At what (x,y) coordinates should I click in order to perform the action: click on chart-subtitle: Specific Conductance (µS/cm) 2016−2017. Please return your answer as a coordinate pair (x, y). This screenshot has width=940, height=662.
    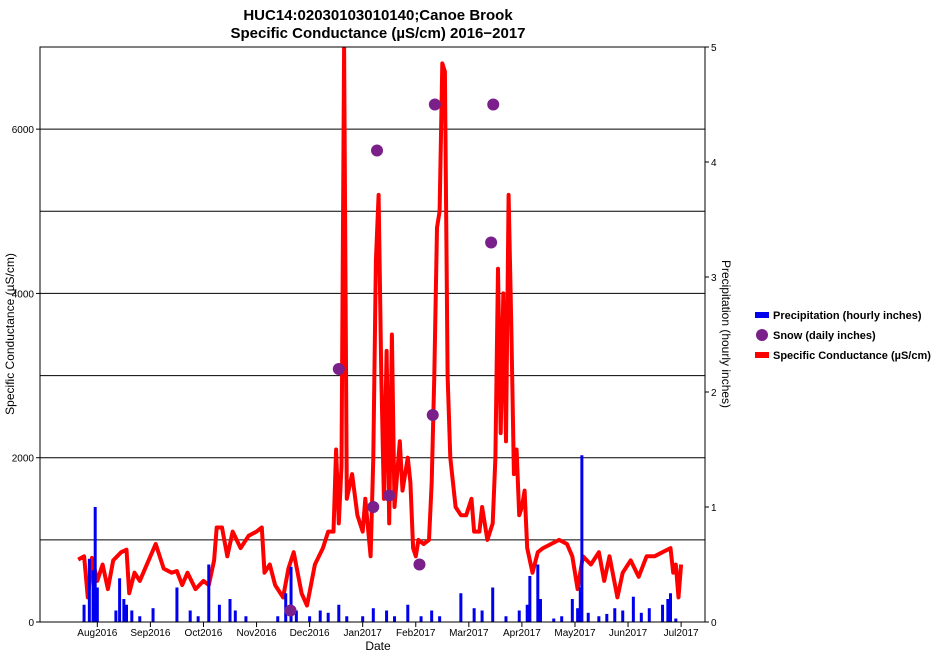
    Looking at the image, I should click on (377, 33).